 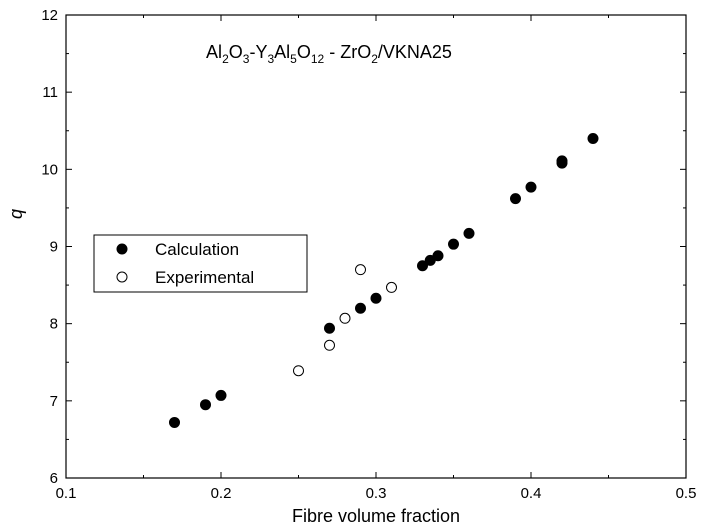 What do you see at coordinates (54, 401) in the screenshot?
I see `y-tick-label: 7` at bounding box center [54, 401].